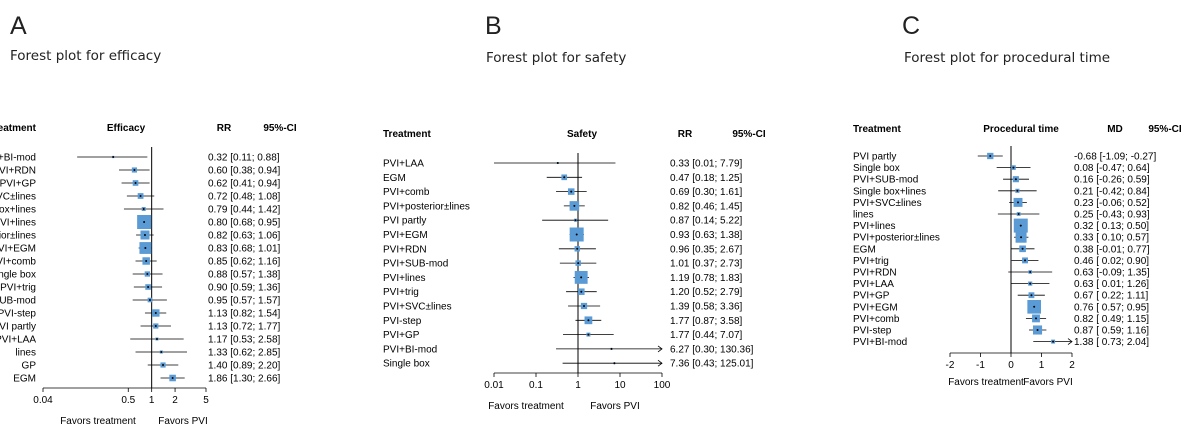  I want to click on panel-title: Forest plot for procedural time, so click(1007, 58).